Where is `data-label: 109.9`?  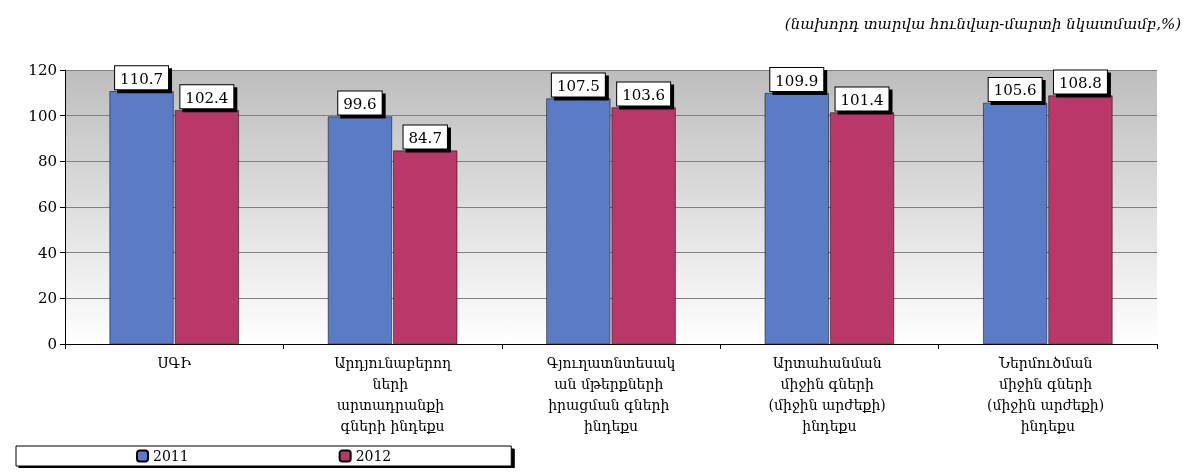 data-label: 109.9 is located at coordinates (797, 80).